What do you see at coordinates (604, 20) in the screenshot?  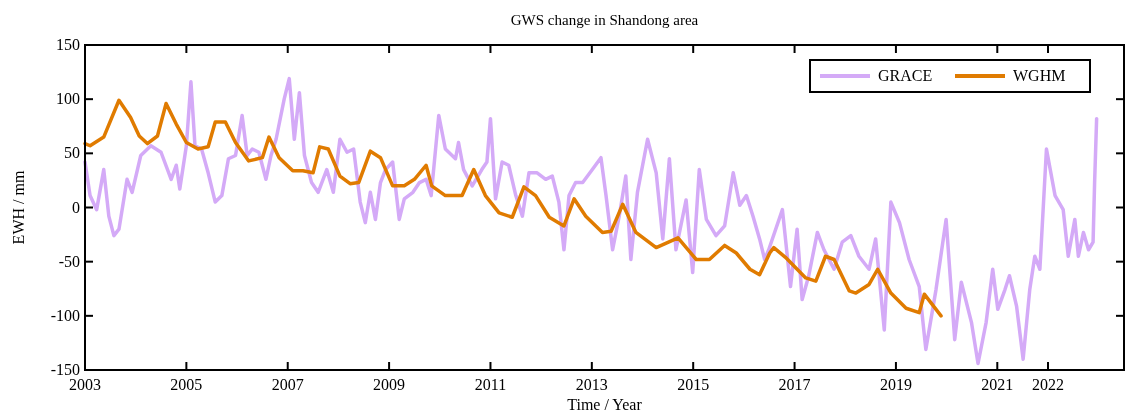 I see `chart-title: GWS change in Shandong area` at bounding box center [604, 20].